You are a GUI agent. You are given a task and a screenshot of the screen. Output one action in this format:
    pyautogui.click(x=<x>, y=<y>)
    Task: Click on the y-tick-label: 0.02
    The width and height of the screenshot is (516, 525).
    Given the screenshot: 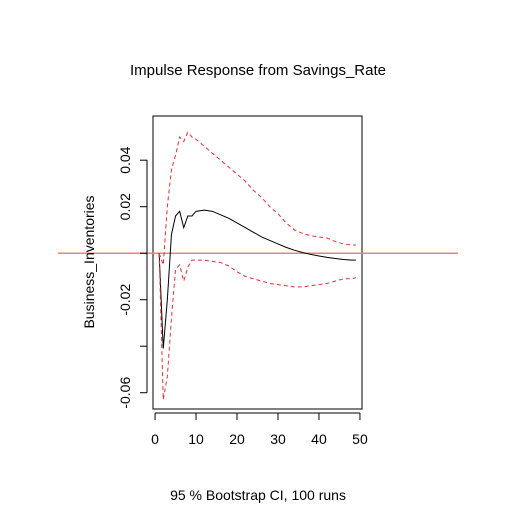 What is the action you would take?
    pyautogui.click(x=125, y=206)
    